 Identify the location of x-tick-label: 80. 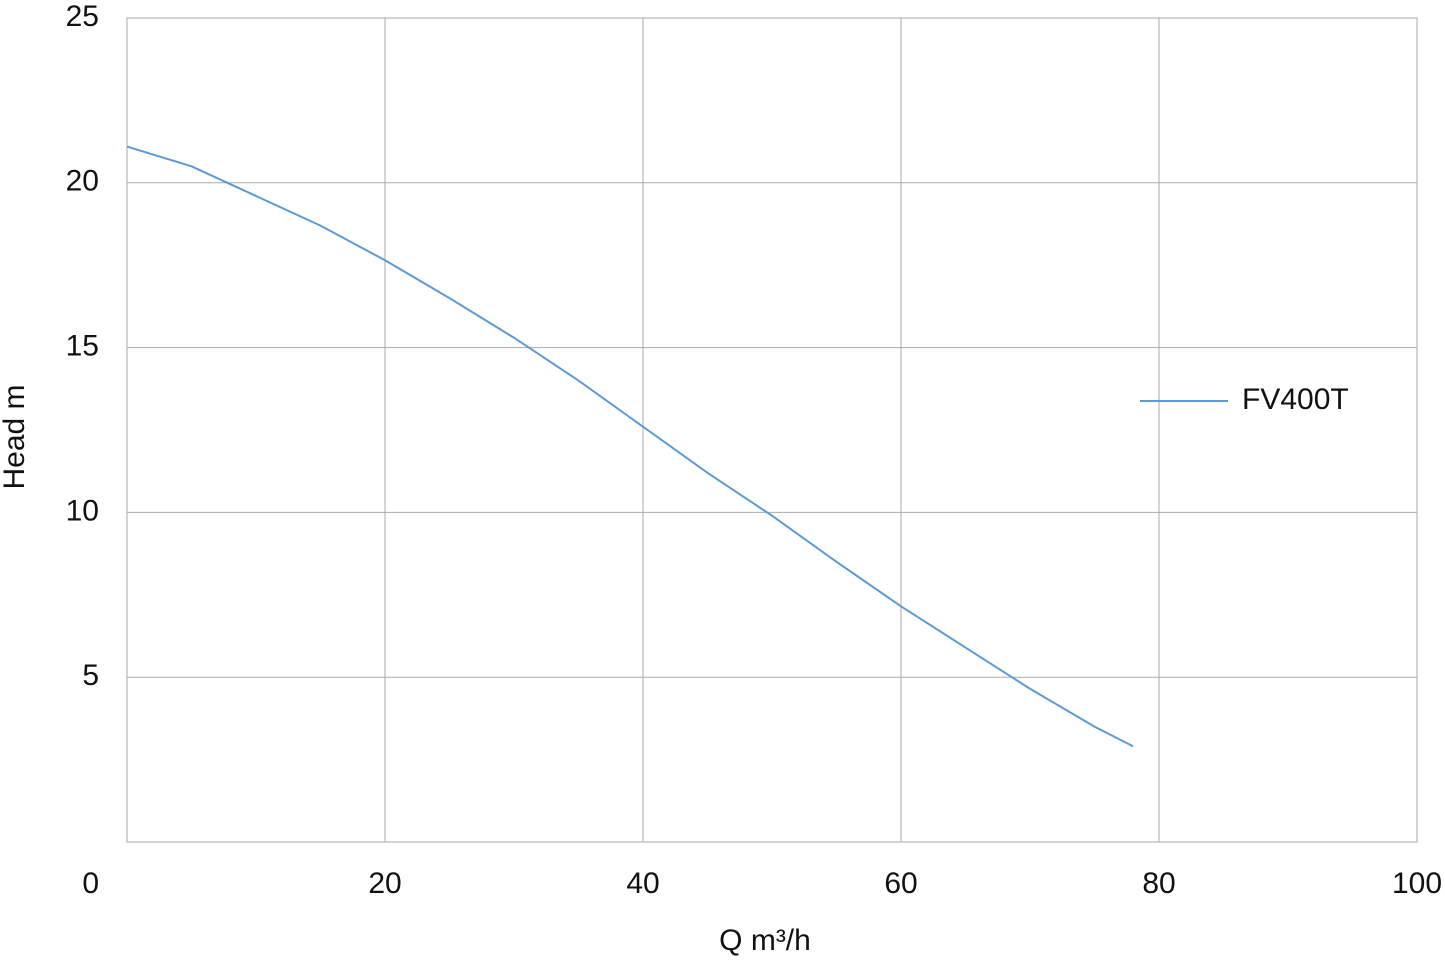
(1158, 883).